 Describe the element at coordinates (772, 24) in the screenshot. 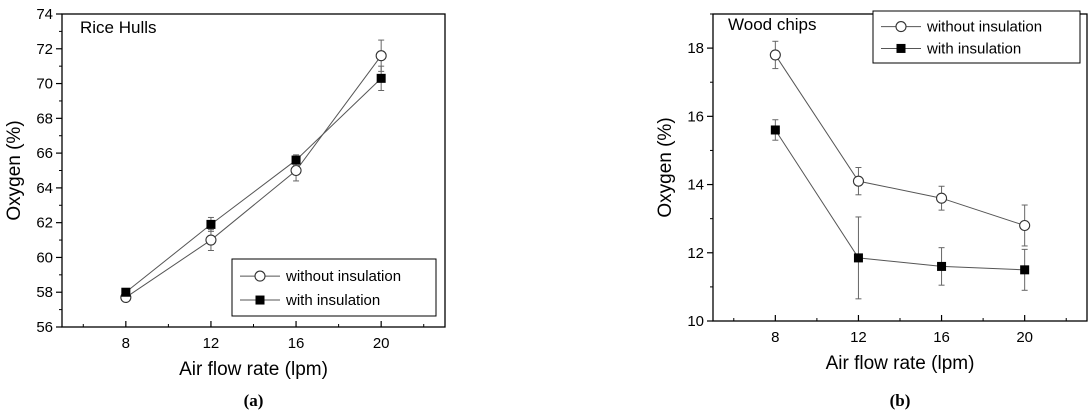

I see `panel-title: Wood chips` at that location.